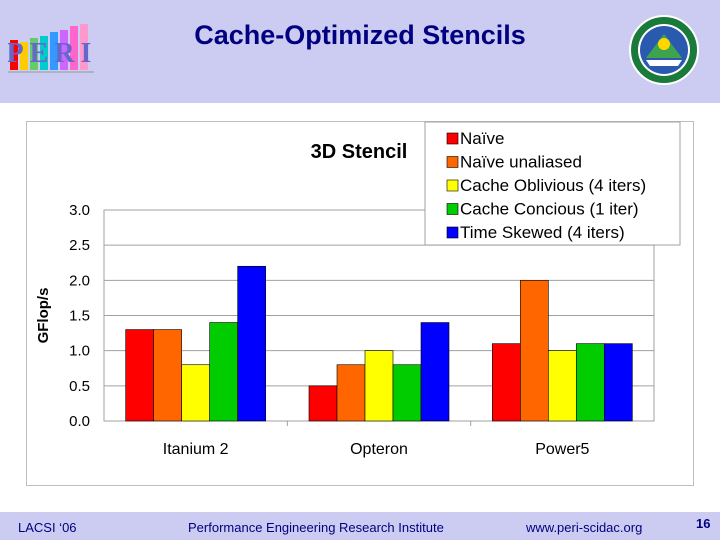 This screenshot has width=720, height=540. Describe the element at coordinates (379, 449) in the screenshot. I see `x-tick-label: Opteron` at that location.